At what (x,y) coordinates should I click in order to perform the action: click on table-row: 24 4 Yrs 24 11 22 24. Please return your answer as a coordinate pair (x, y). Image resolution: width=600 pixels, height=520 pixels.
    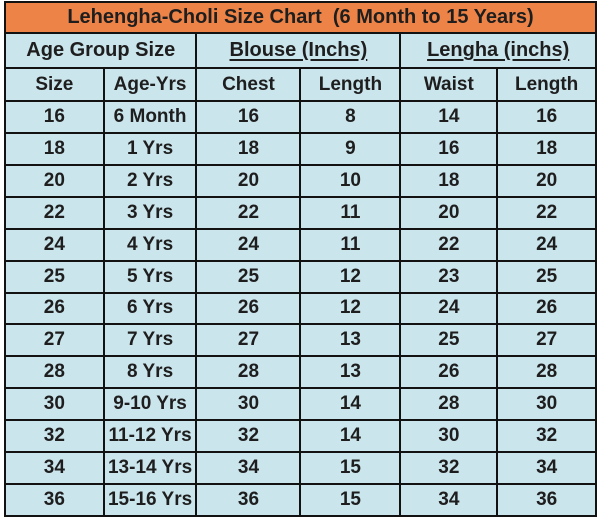
    Looking at the image, I should click on (300, 244).